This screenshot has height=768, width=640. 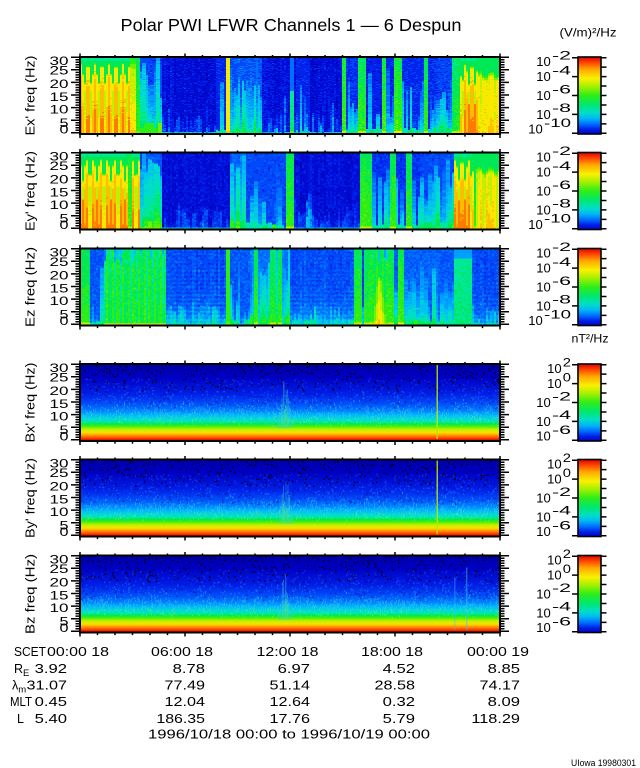 I want to click on svg-text: 4.52, so click(x=399, y=669).